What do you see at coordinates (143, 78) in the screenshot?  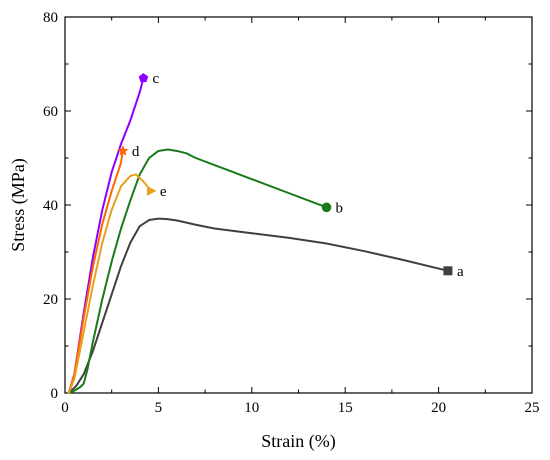 I see `series-marker-c` at bounding box center [143, 78].